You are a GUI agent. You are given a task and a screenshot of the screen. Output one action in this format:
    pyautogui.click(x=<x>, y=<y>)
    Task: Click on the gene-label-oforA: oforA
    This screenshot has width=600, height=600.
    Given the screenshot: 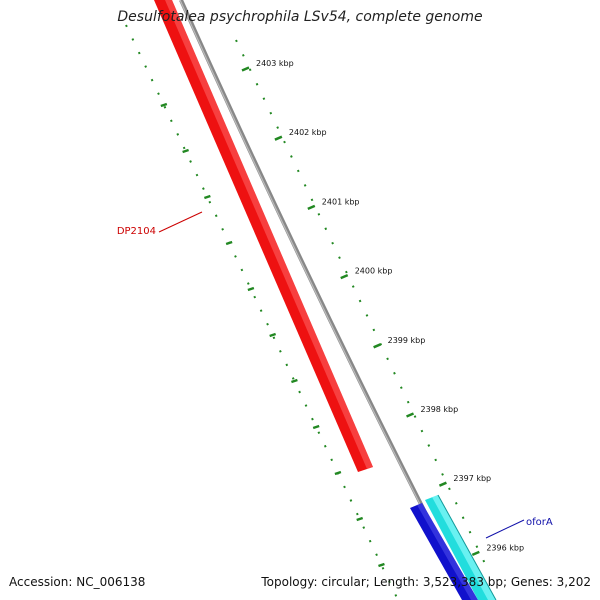 What is the action you would take?
    pyautogui.click(x=539, y=522)
    